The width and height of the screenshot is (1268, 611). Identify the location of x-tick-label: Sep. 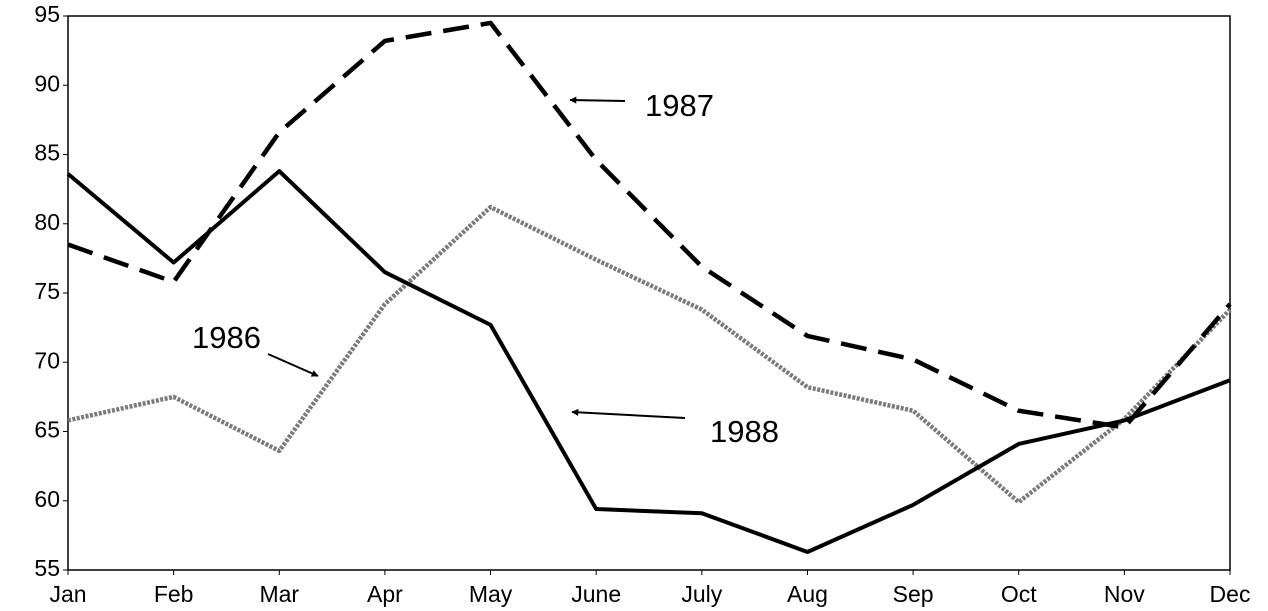
(913, 594).